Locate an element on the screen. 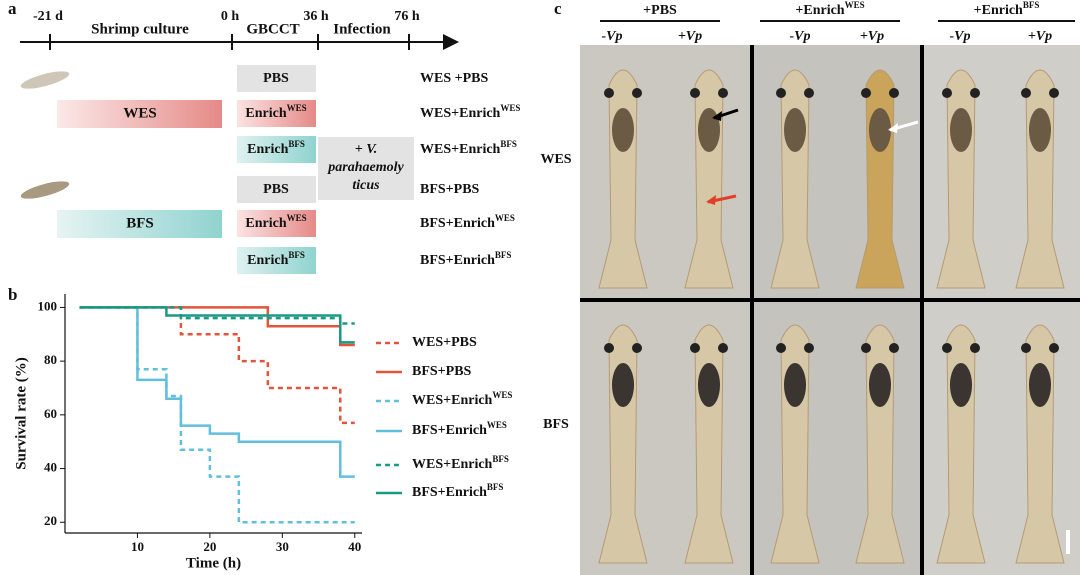 This screenshot has height=575, width=1080. row-label: BFS is located at coordinates (556, 424).